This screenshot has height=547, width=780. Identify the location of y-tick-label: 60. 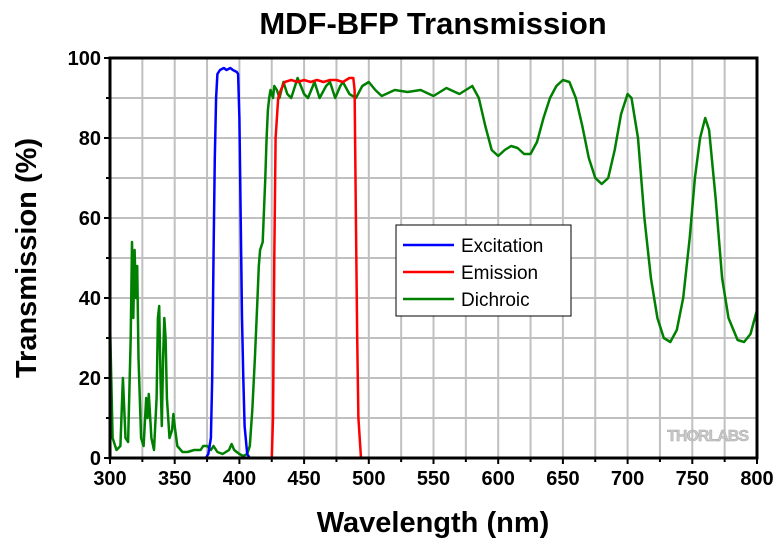
(90, 219).